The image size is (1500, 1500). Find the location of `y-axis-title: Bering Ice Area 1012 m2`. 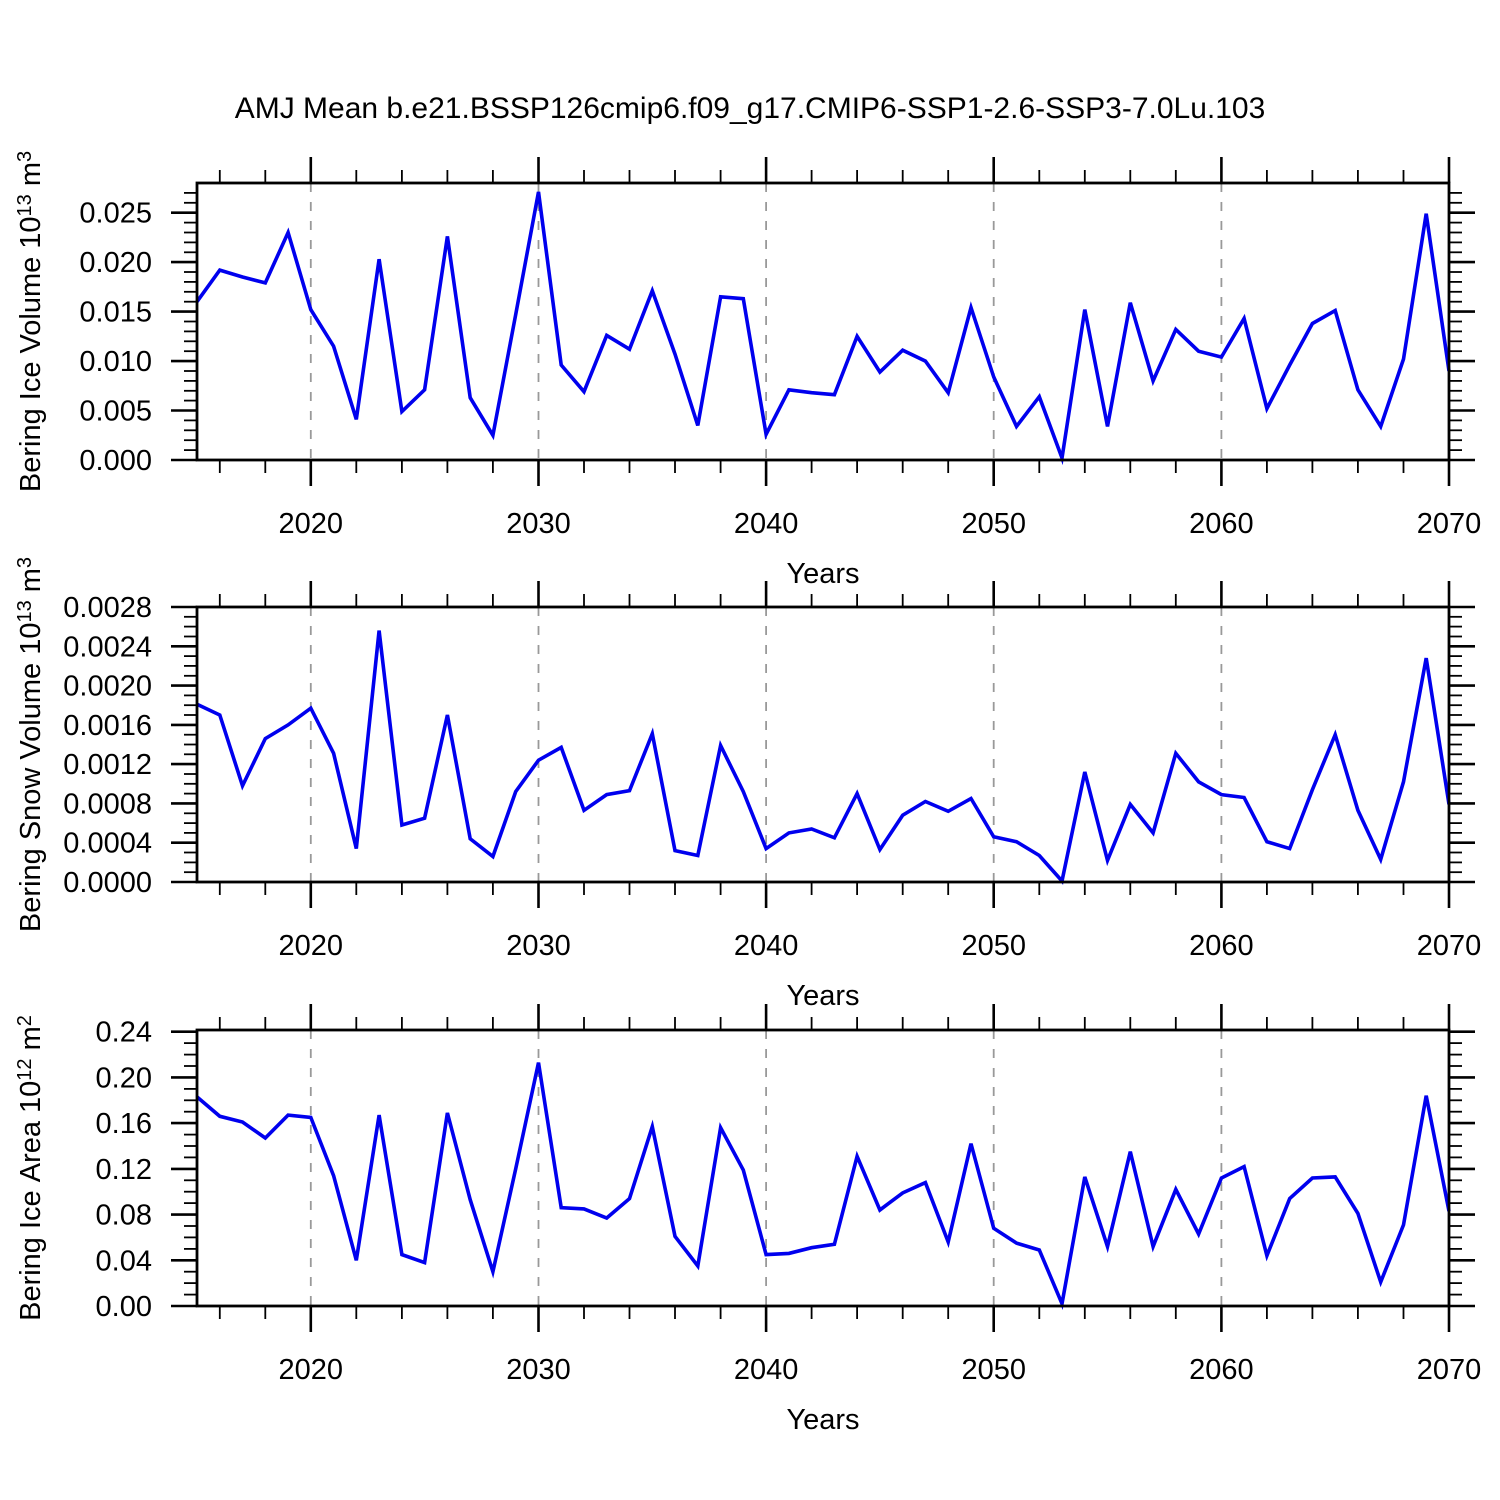

y-axis-title: Bering Ice Area 1012 m2 is located at coordinates (30, 1168).